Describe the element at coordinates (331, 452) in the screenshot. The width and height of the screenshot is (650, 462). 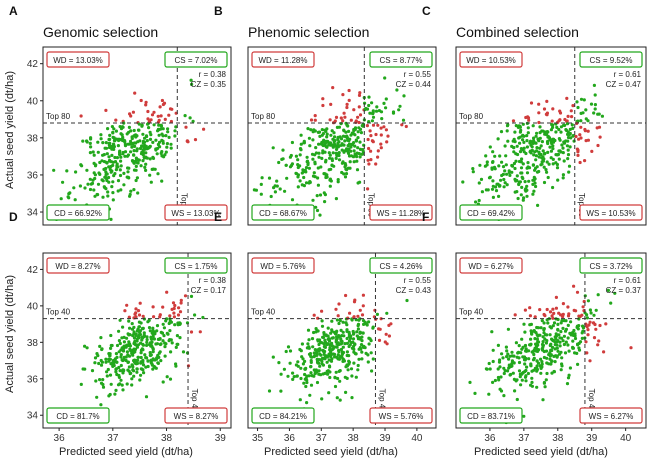
I see `x-axis-label-middle: Predicted seed yield (dt/ha)` at that location.